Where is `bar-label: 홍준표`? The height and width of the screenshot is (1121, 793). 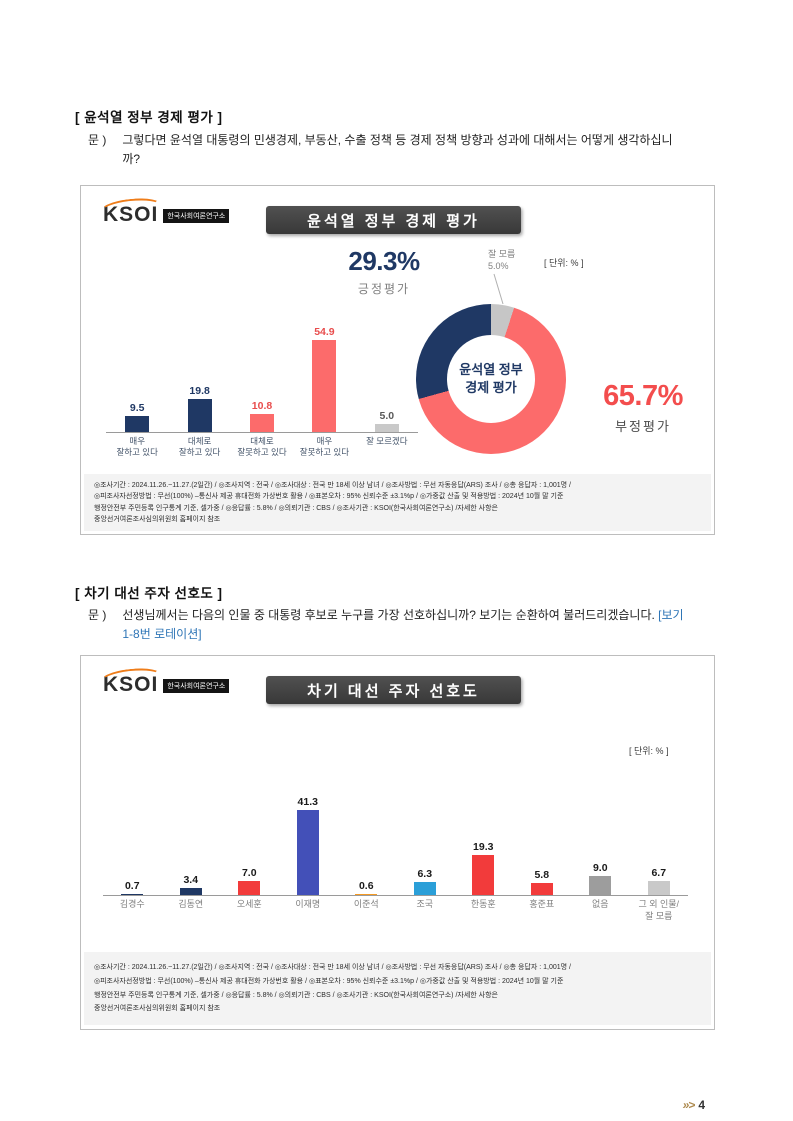 bar-label: 홍준표 is located at coordinates (542, 904).